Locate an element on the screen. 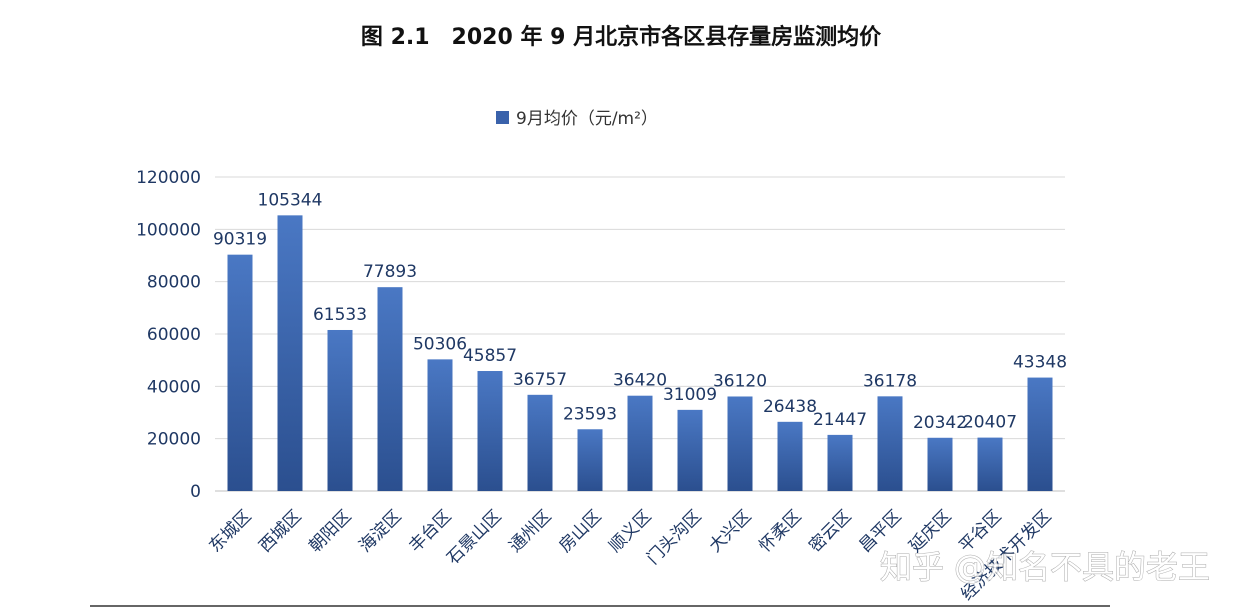  data-label: 20407 is located at coordinates (990, 423).